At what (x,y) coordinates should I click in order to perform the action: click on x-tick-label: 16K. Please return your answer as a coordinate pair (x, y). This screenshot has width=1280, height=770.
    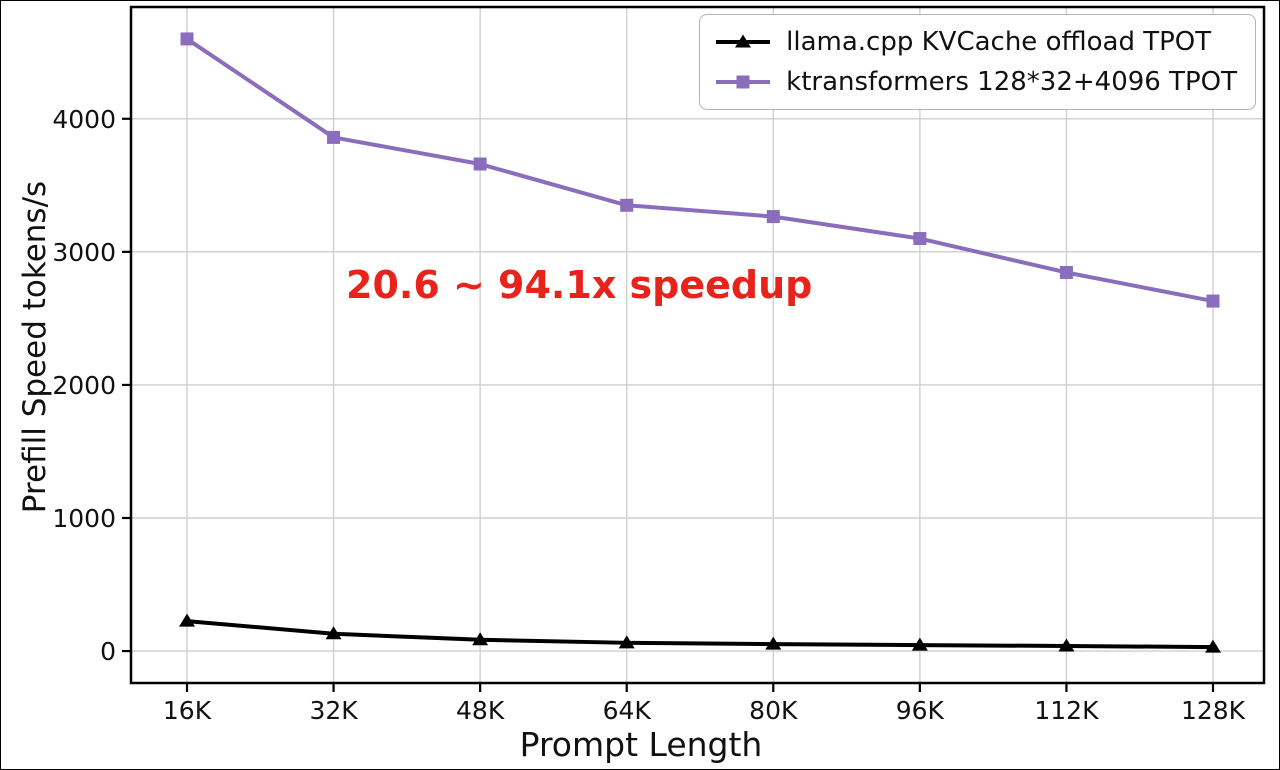
    Looking at the image, I should click on (187, 710).